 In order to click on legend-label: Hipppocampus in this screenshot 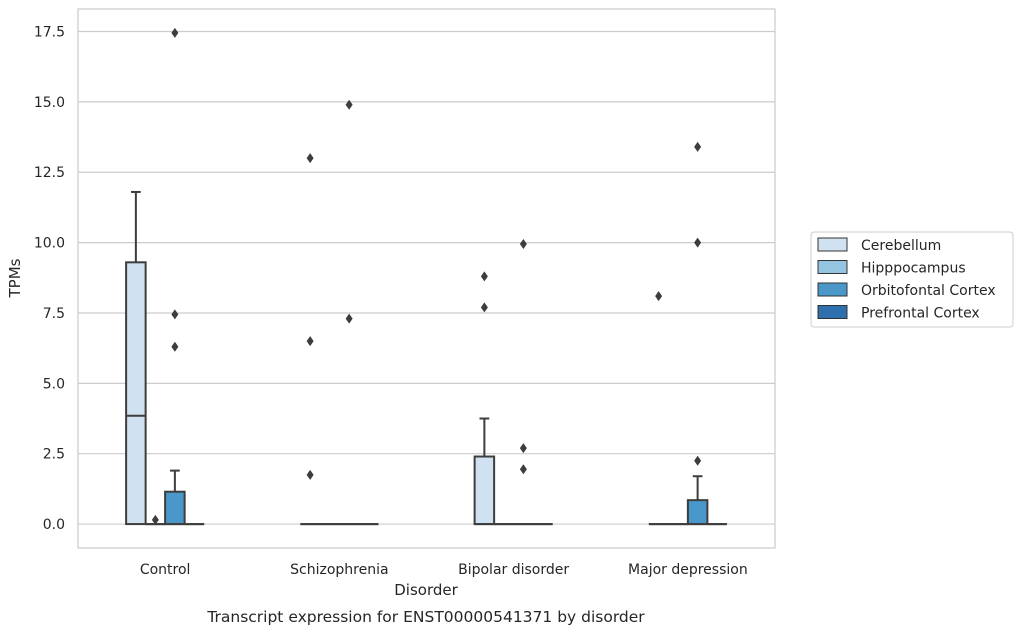, I will do `click(913, 269)`.